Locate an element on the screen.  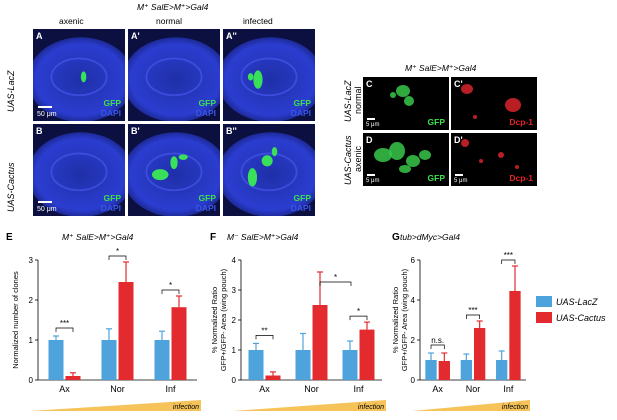
panel-letter: D is located at coordinates (369, 140).